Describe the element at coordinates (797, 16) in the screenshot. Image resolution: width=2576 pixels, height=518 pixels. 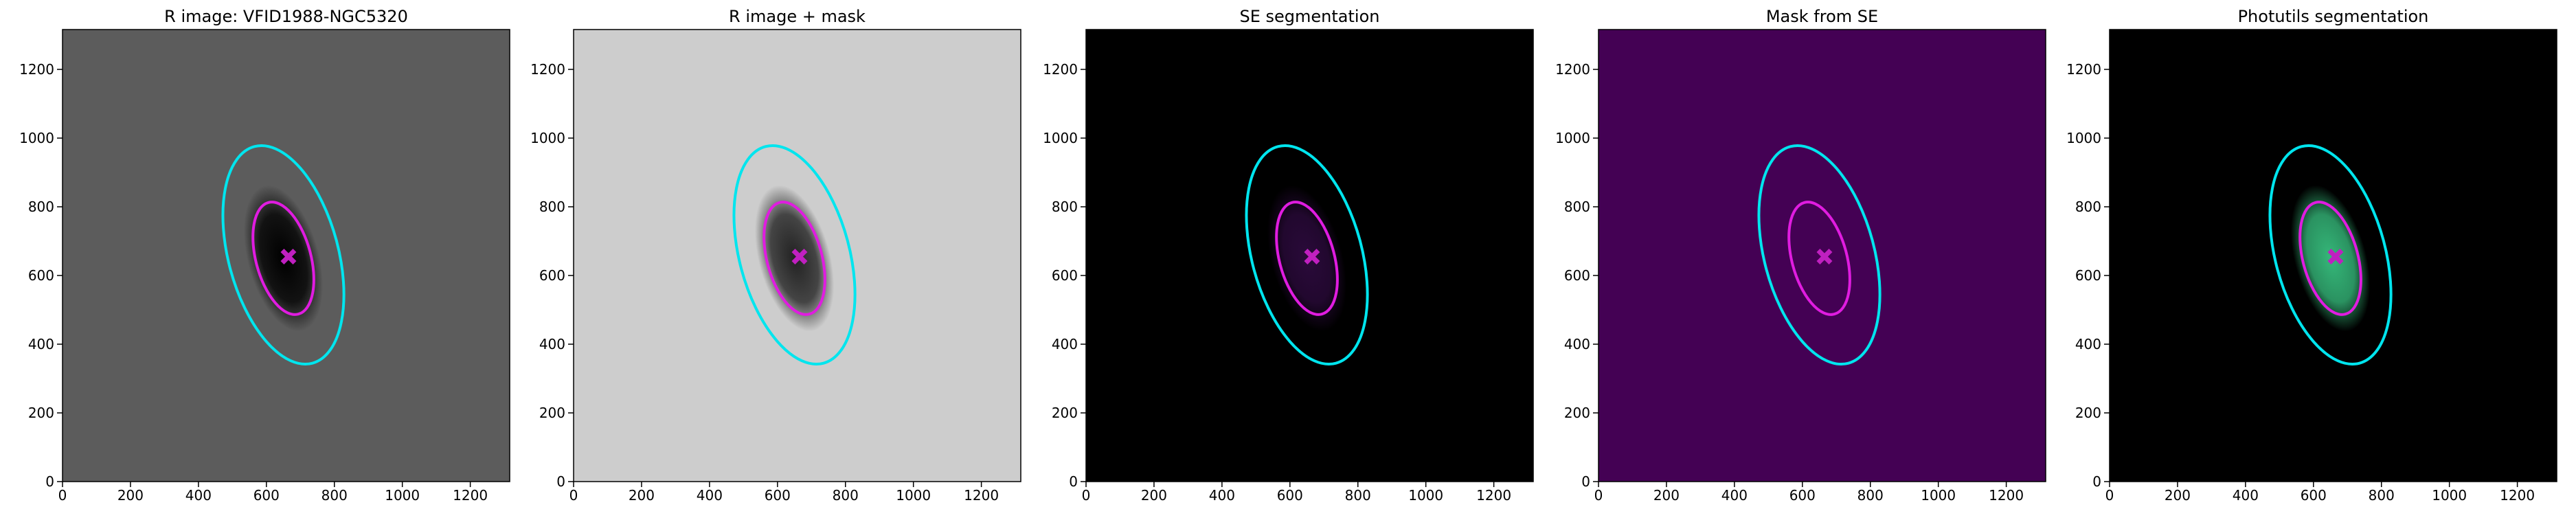
I see `panel-title: R image + mask` at that location.